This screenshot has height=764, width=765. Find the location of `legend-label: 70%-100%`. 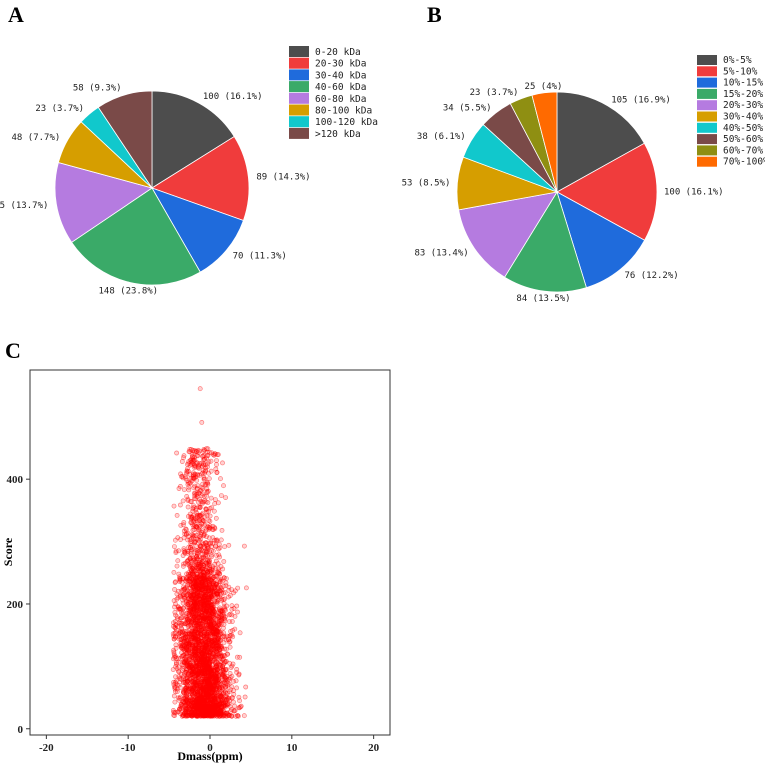

legend-label: 70%-100% is located at coordinates (744, 162).